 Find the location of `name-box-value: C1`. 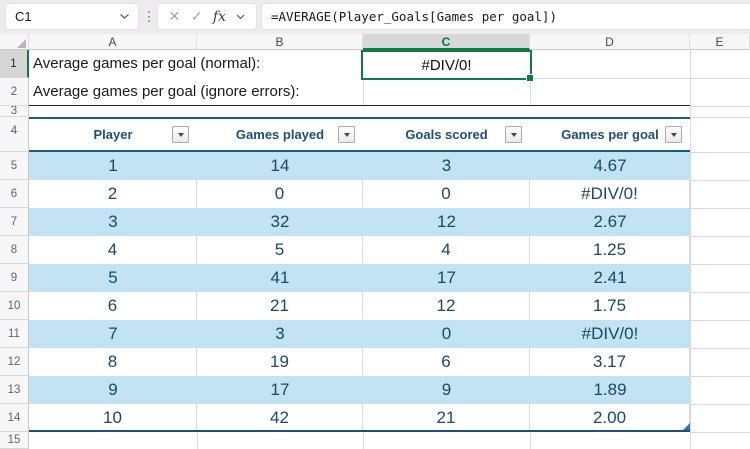

name-box-value: C1 is located at coordinates (23, 16).